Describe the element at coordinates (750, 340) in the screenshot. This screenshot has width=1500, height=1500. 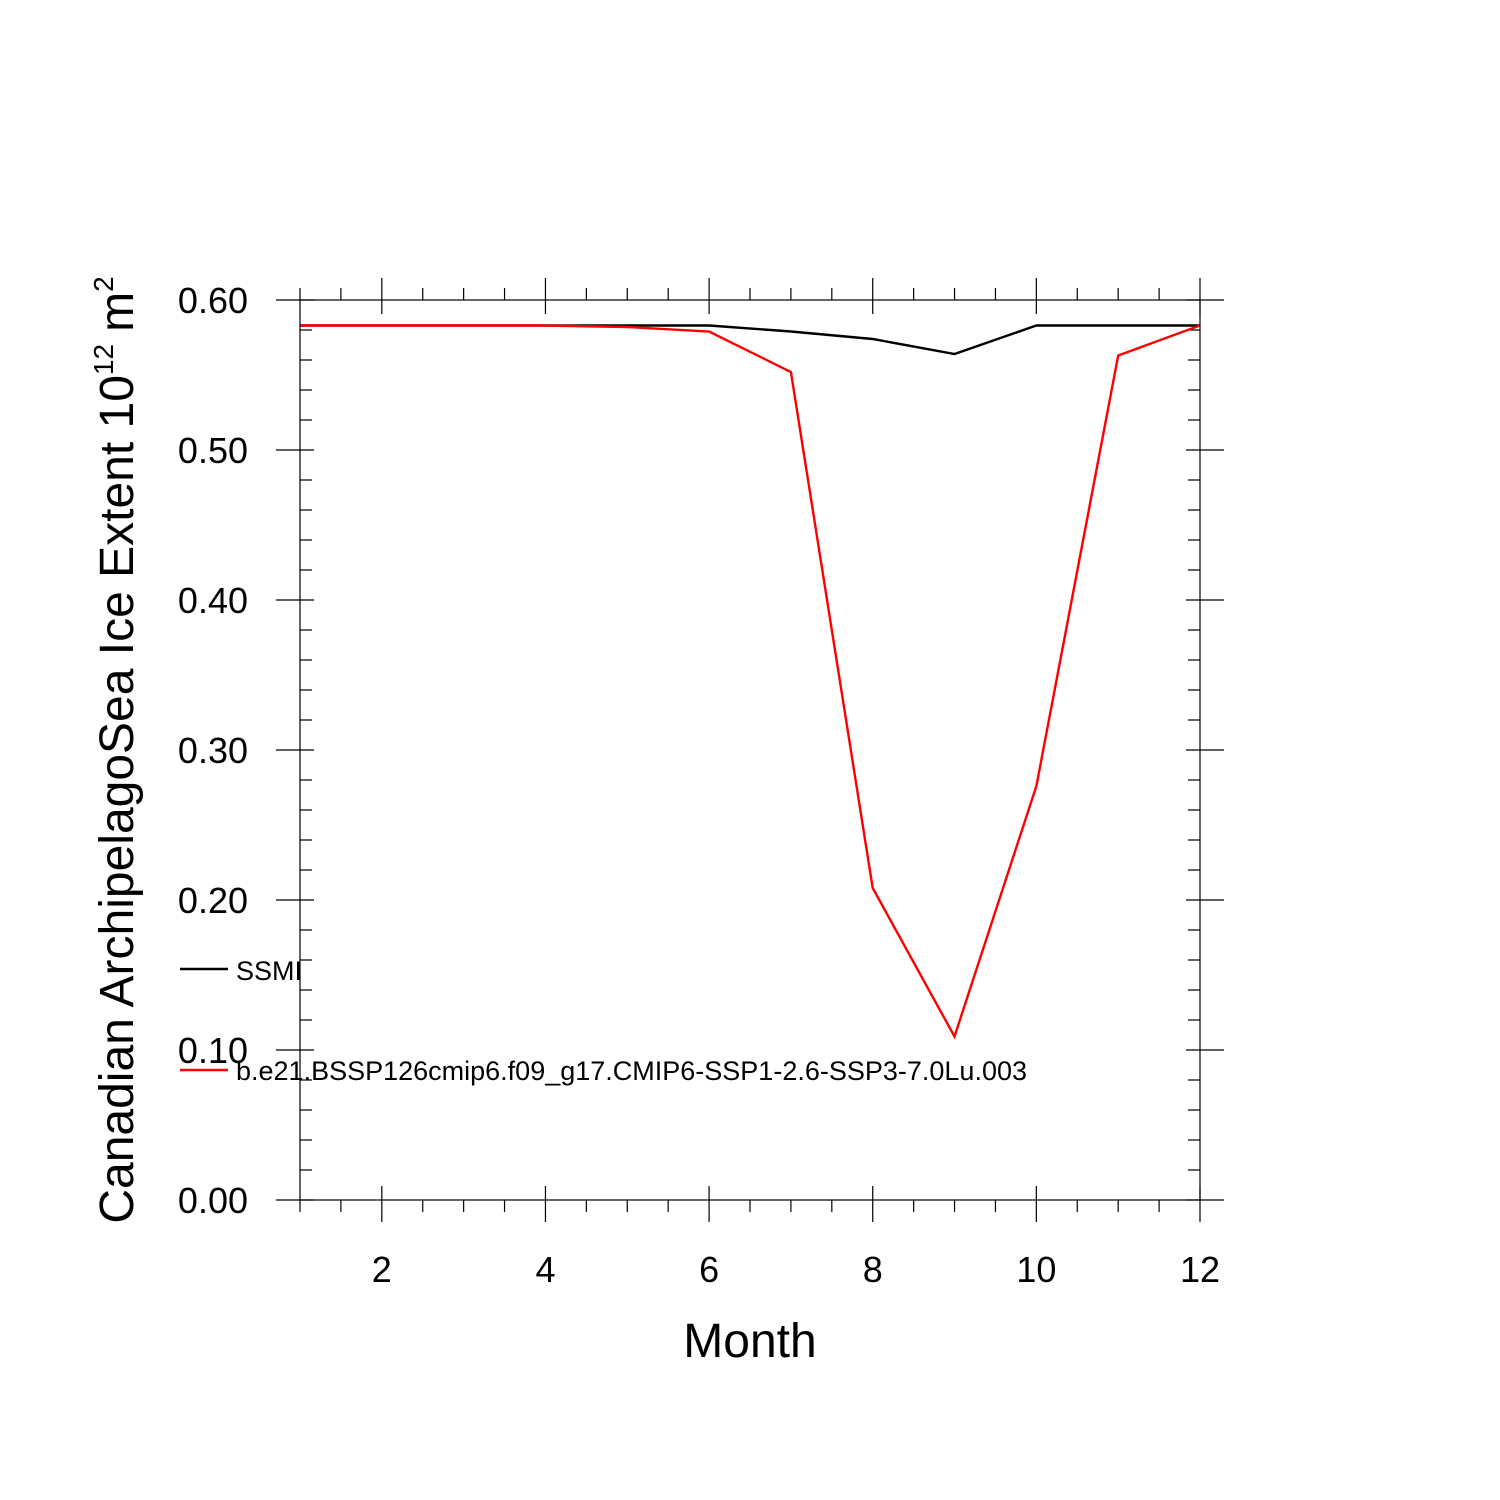
I see `series-line-ssmi` at that location.